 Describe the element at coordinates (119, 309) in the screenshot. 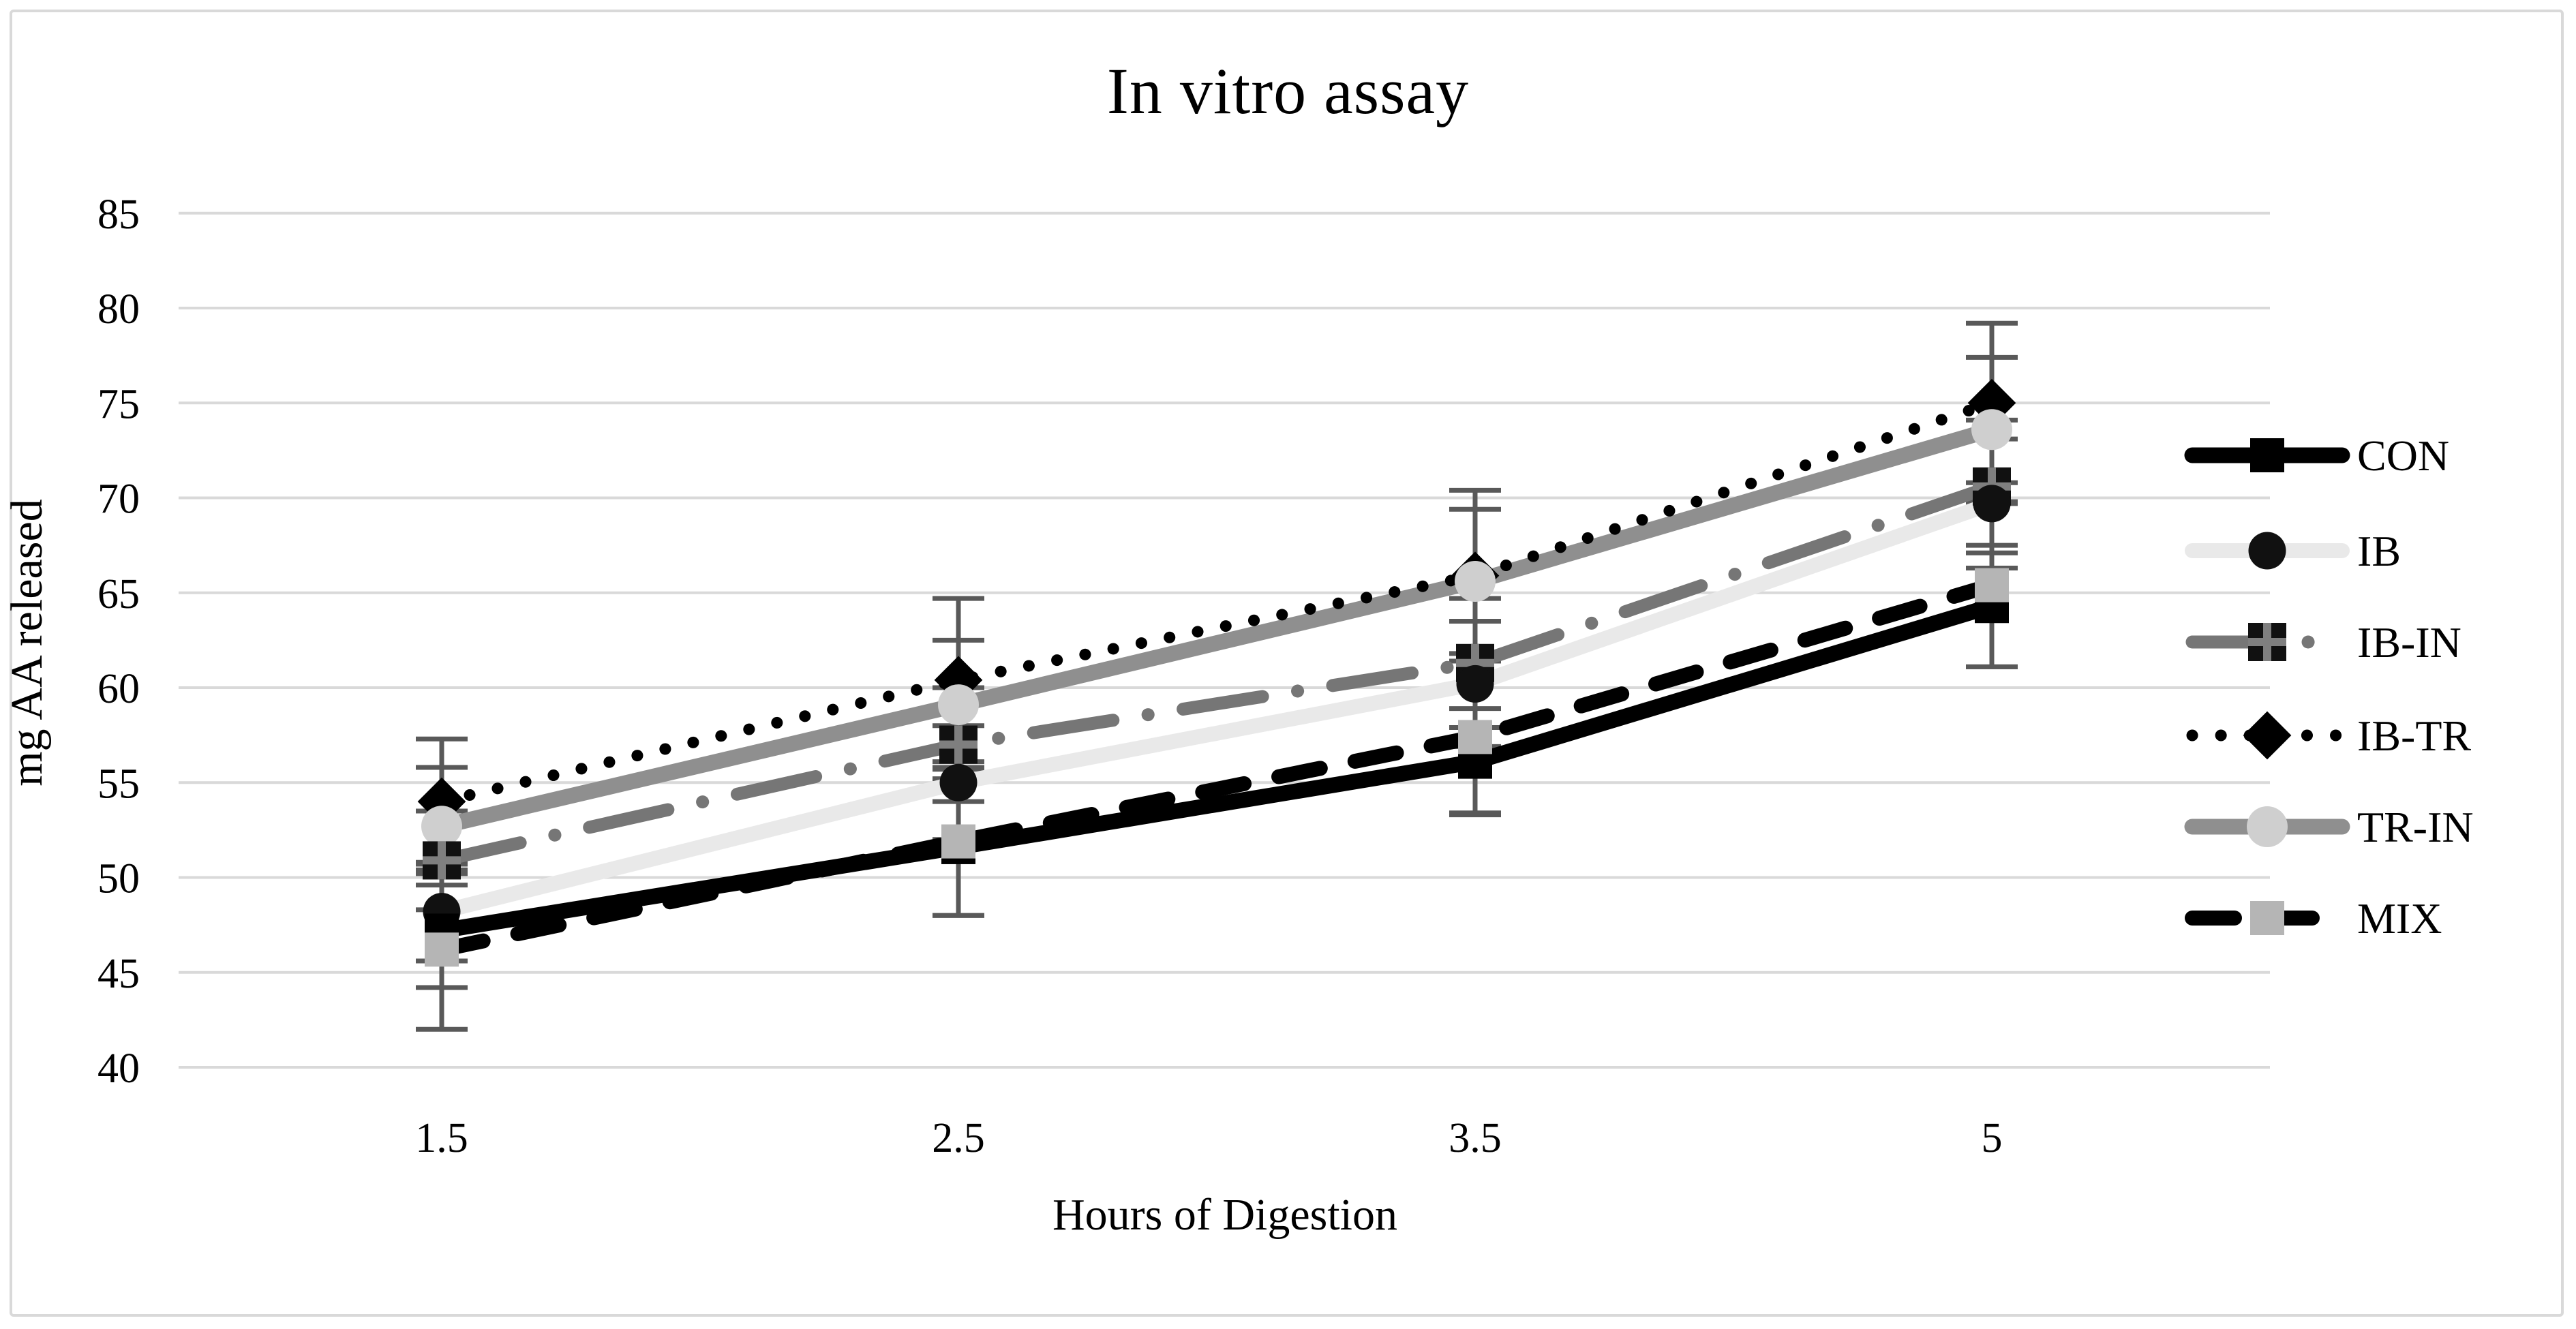

I see `y-tick-label: 80` at that location.